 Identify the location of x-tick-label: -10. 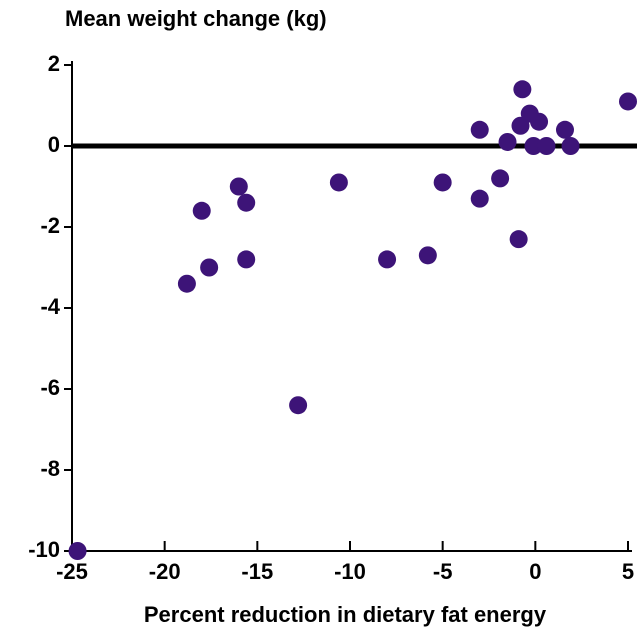
(350, 571).